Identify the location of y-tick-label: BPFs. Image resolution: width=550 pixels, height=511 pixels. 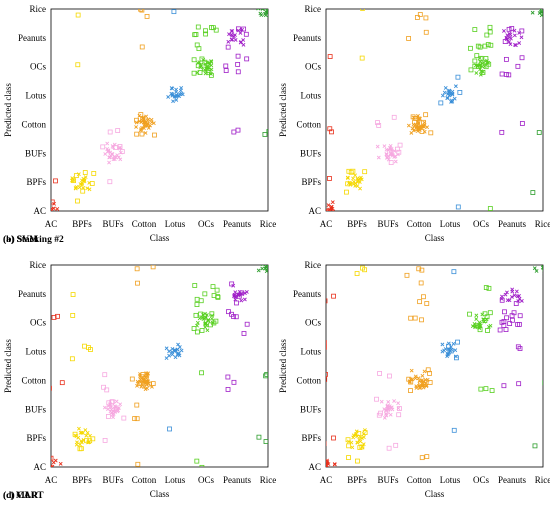
(36, 182).